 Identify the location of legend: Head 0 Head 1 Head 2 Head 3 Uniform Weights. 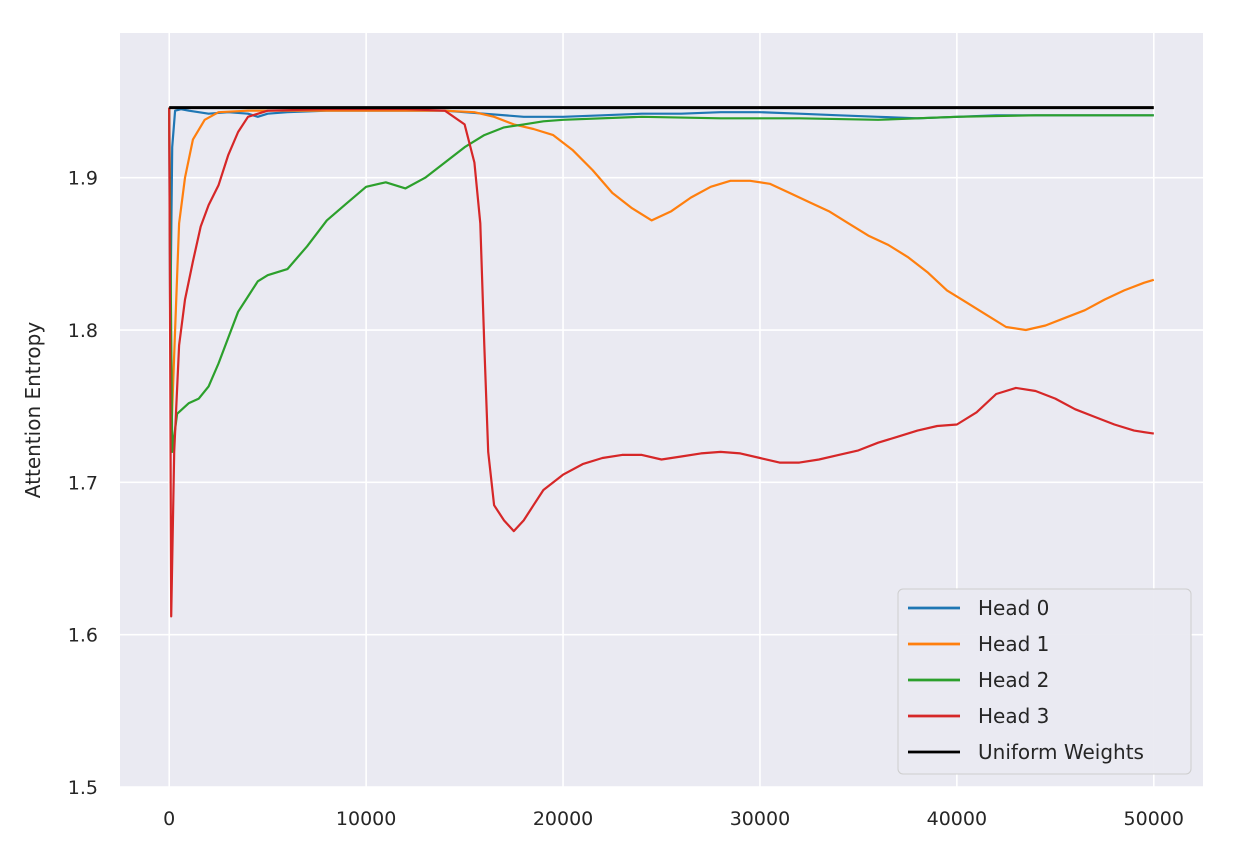
(1044, 681).